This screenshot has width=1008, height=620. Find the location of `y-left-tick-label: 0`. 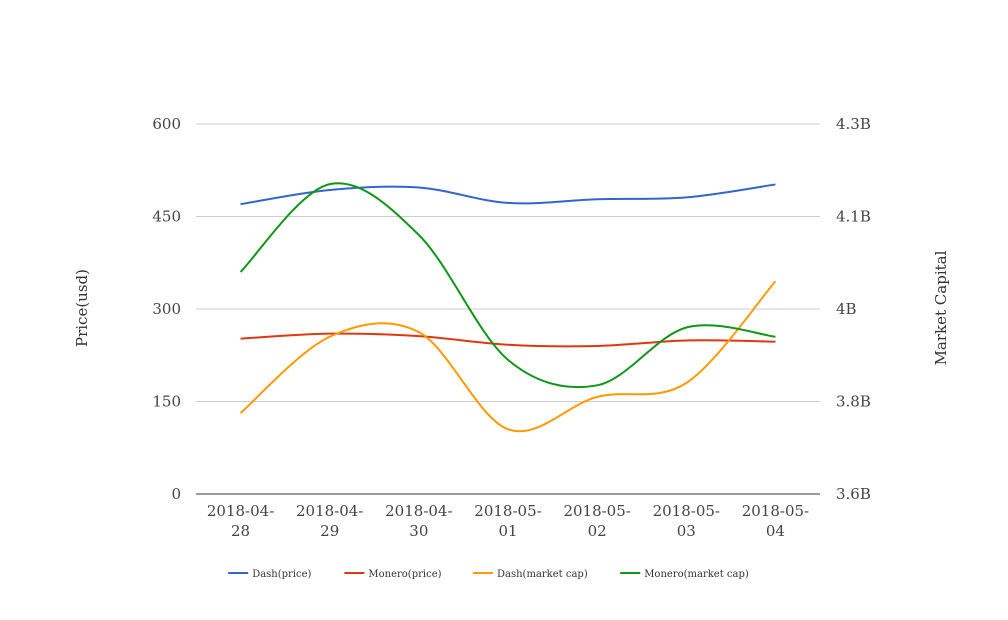

y-left-tick-label: 0 is located at coordinates (176, 494).